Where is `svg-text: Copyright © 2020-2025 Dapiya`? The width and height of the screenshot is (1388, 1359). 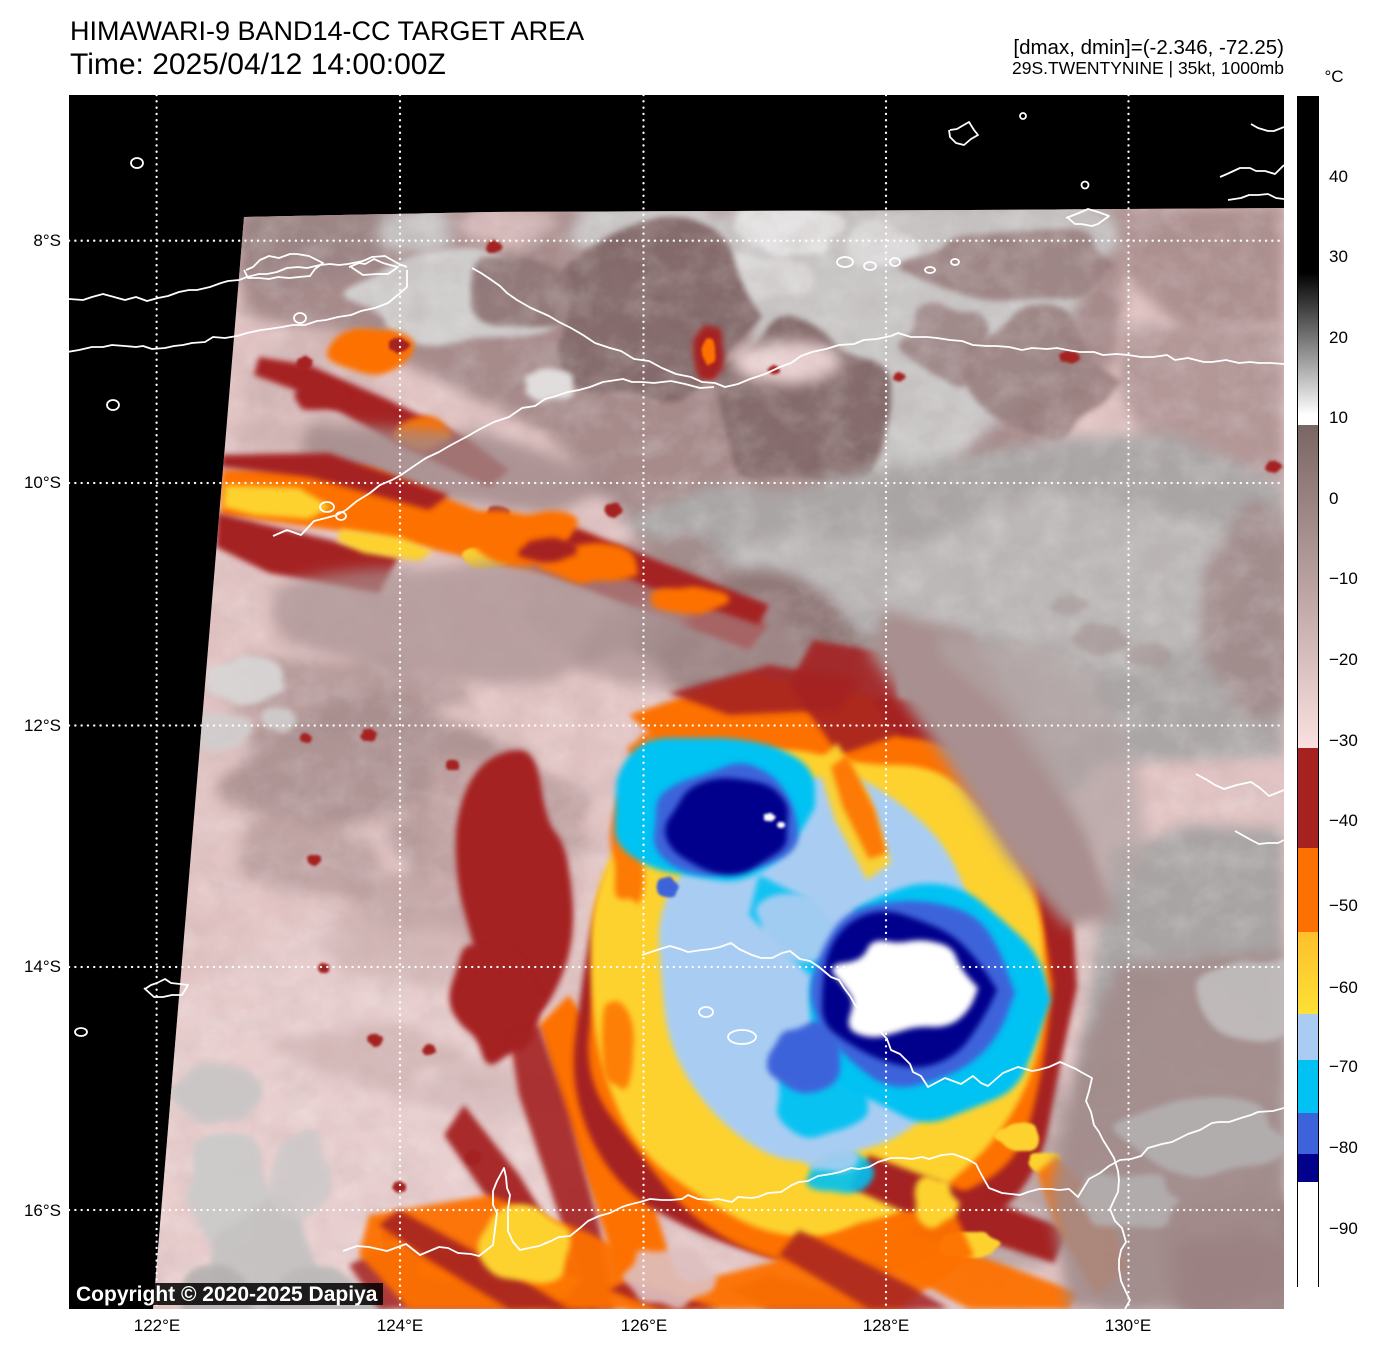
svg-text: Copyright © 2020-2025 Dapiya is located at coordinates (227, 1294).